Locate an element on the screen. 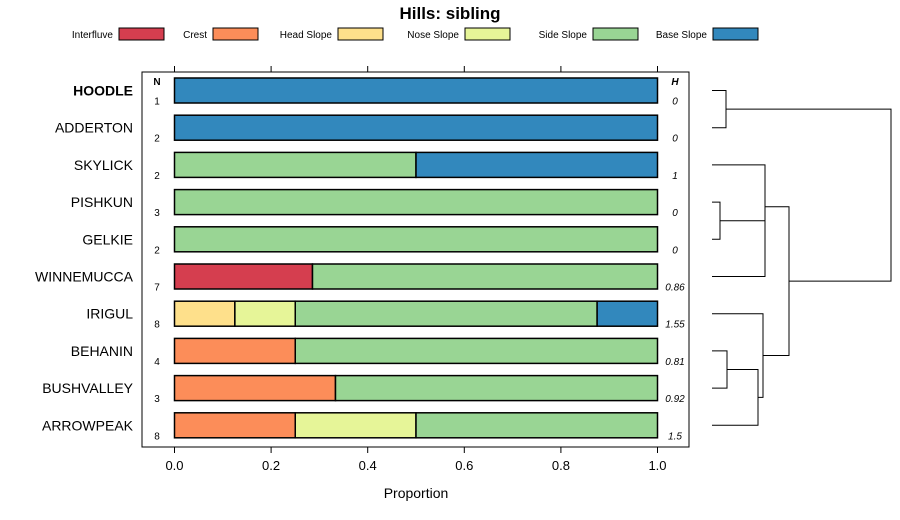  legend-label-crest: Crest is located at coordinates (195, 35).